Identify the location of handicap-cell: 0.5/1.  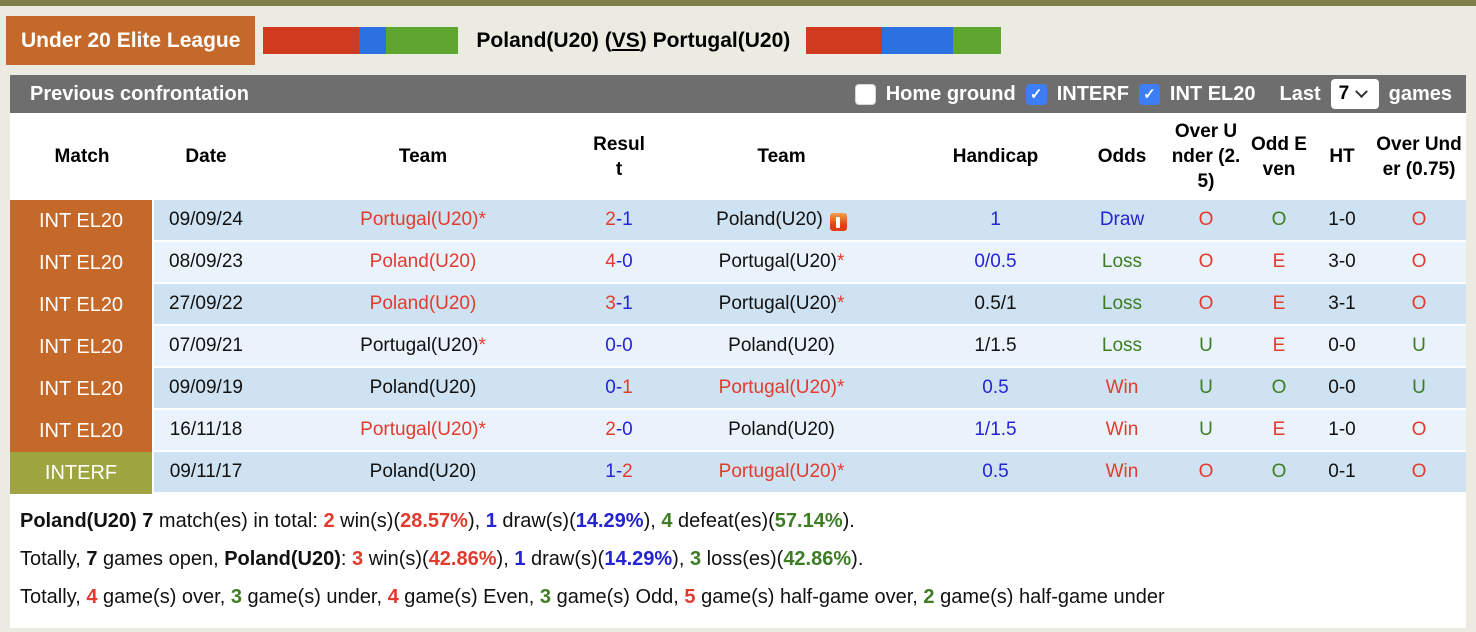
(995, 305).